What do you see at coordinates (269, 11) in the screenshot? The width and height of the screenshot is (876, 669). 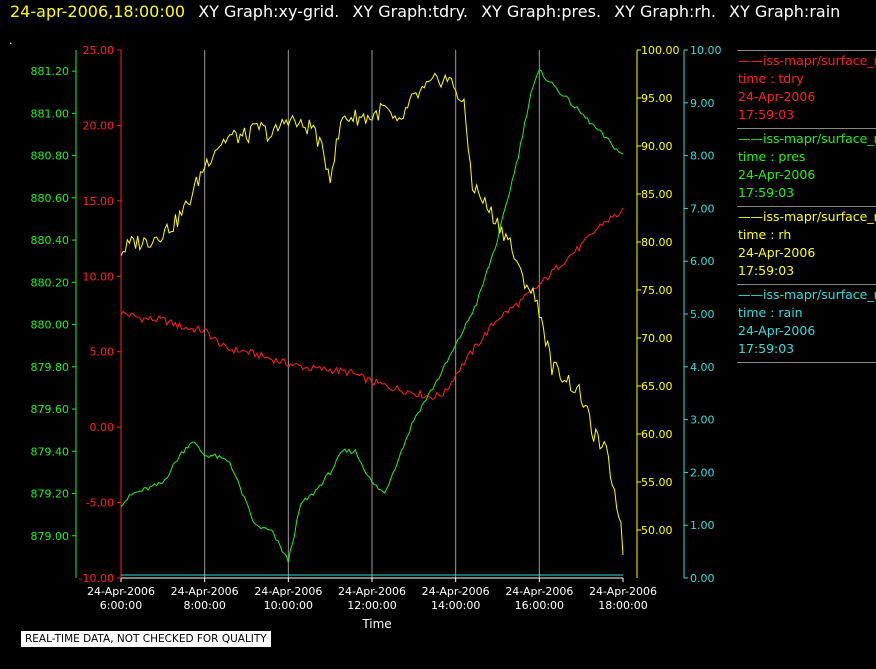 I see `header-title-xy-grid: XY Graph:xy-grid.` at bounding box center [269, 11].